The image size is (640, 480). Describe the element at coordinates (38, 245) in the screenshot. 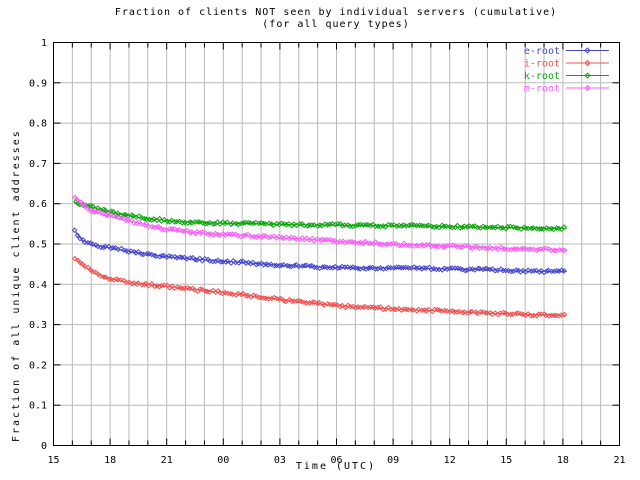

I see `y-tick-label: 0.5` at that location.